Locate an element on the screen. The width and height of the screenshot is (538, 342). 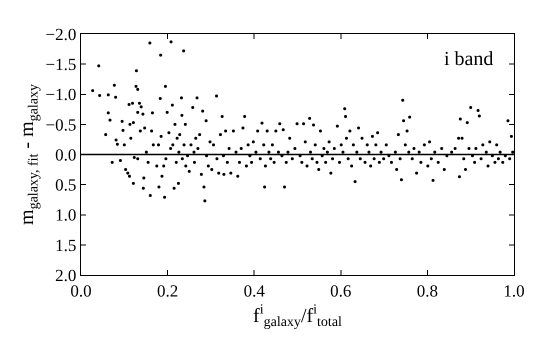
x-tick-label: 0.4 is located at coordinates (255, 291).